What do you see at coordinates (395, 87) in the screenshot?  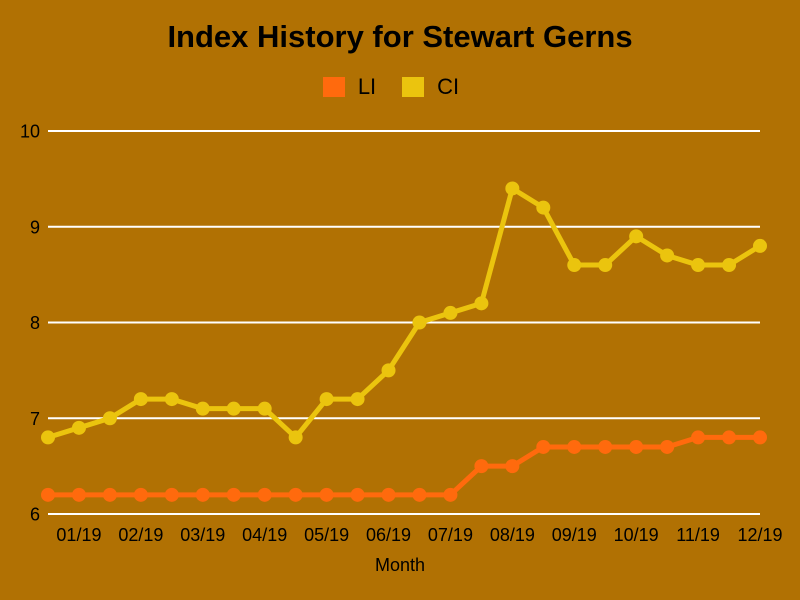 I see `legend: LI CI` at bounding box center [395, 87].